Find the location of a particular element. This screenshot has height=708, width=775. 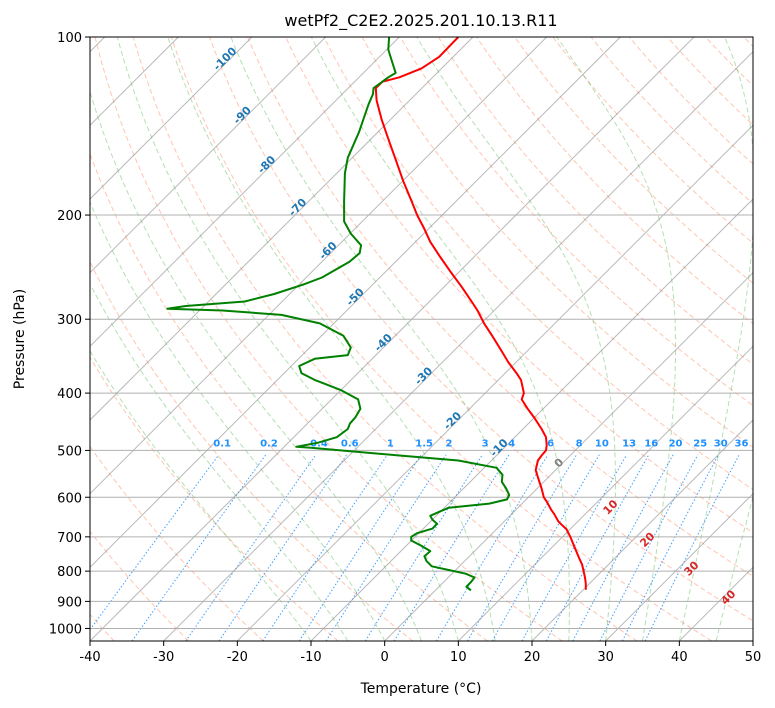

y-tick-label: 1000 is located at coordinates (65, 629).